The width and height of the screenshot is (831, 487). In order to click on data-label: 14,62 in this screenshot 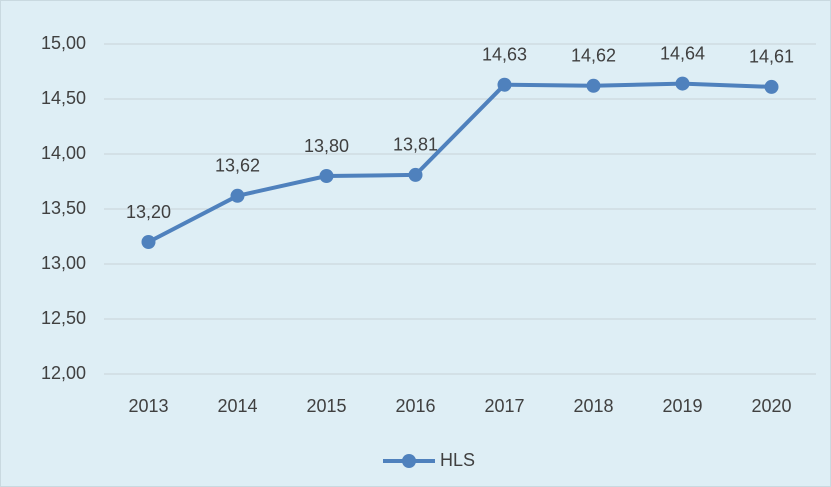, I will do `click(593, 56)`.